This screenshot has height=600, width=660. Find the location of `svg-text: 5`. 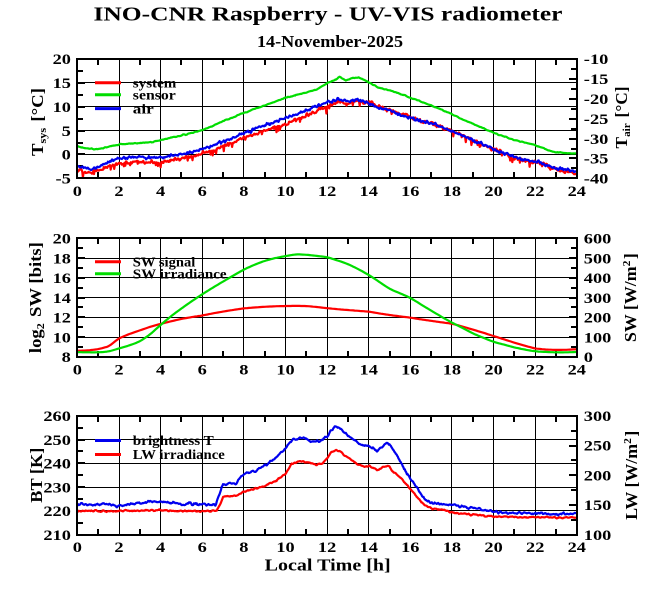

svg-text: 5 is located at coordinates (66, 132).